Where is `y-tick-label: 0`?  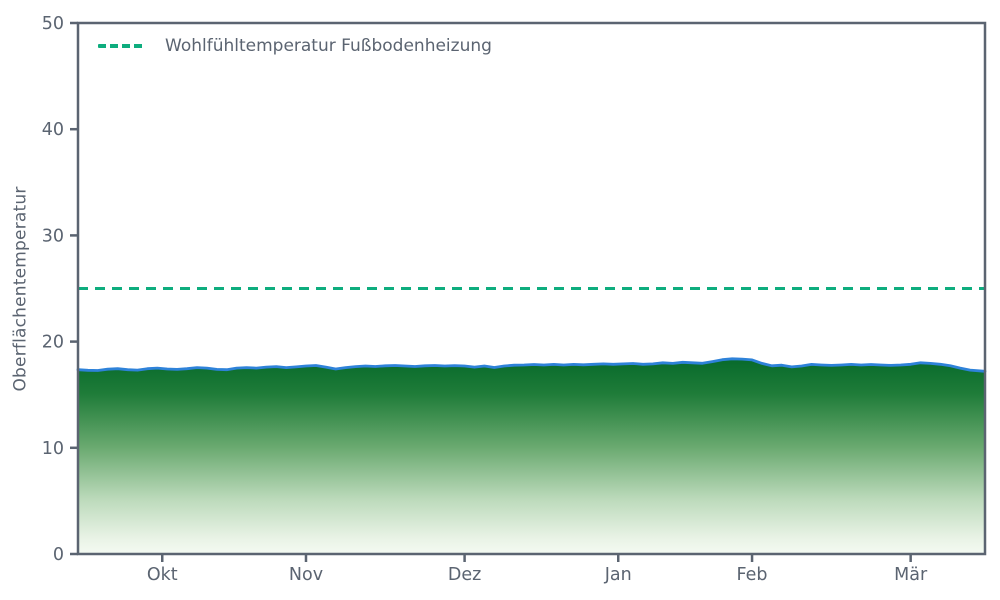 y-tick-label: 0 is located at coordinates (58, 555).